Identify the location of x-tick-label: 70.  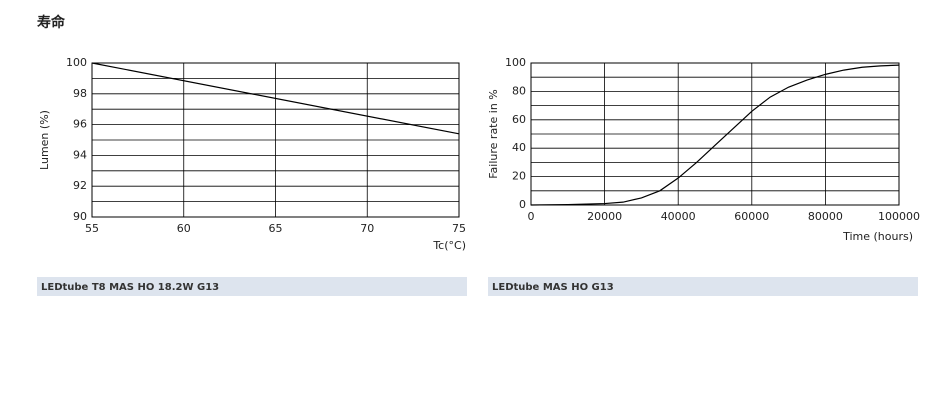
(367, 228).